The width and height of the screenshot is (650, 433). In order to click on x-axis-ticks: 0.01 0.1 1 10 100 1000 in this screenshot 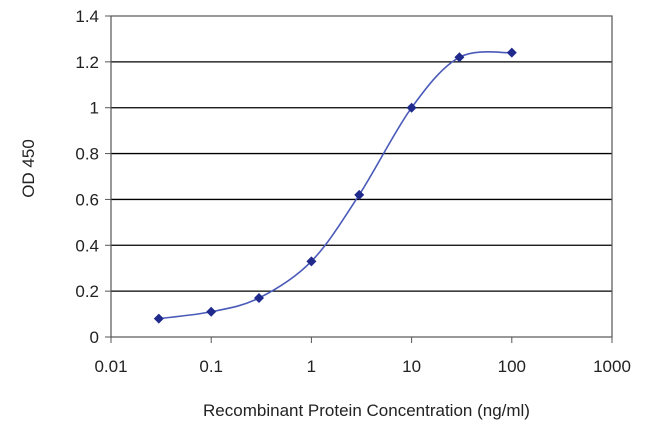, I will do `click(362, 356)`.